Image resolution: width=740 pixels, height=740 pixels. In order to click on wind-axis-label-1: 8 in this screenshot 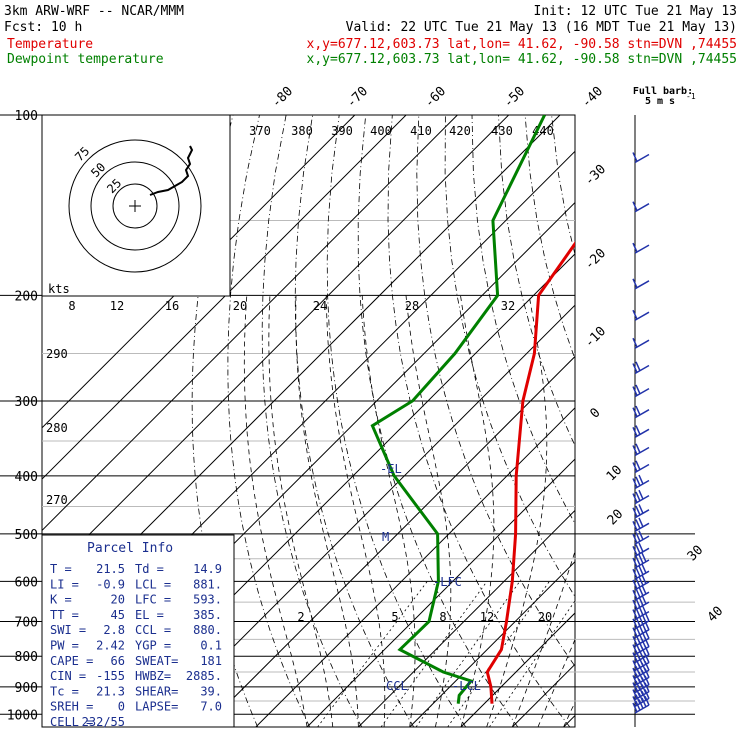, I will do `click(71, 306)`.